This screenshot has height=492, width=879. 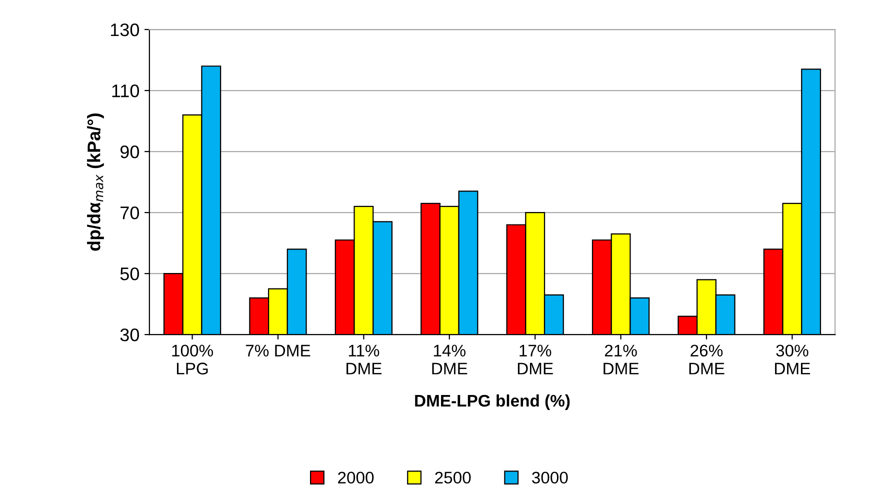 I want to click on y-axis-title: dp/dα$_{max}$ (kPa/°), so click(x=95, y=182).